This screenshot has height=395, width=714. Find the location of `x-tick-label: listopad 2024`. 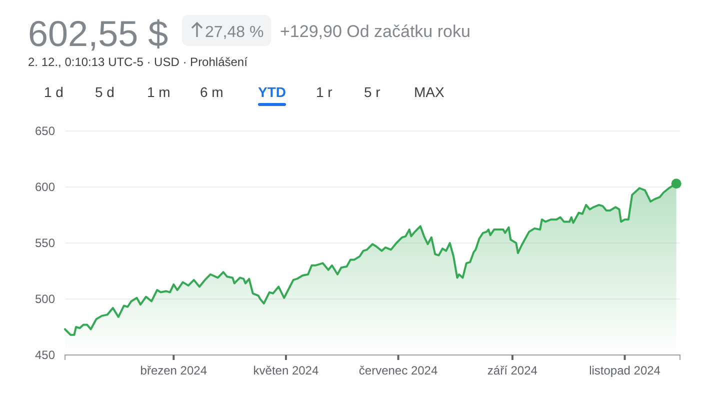

x-tick-label: listopad 2024 is located at coordinates (625, 371).